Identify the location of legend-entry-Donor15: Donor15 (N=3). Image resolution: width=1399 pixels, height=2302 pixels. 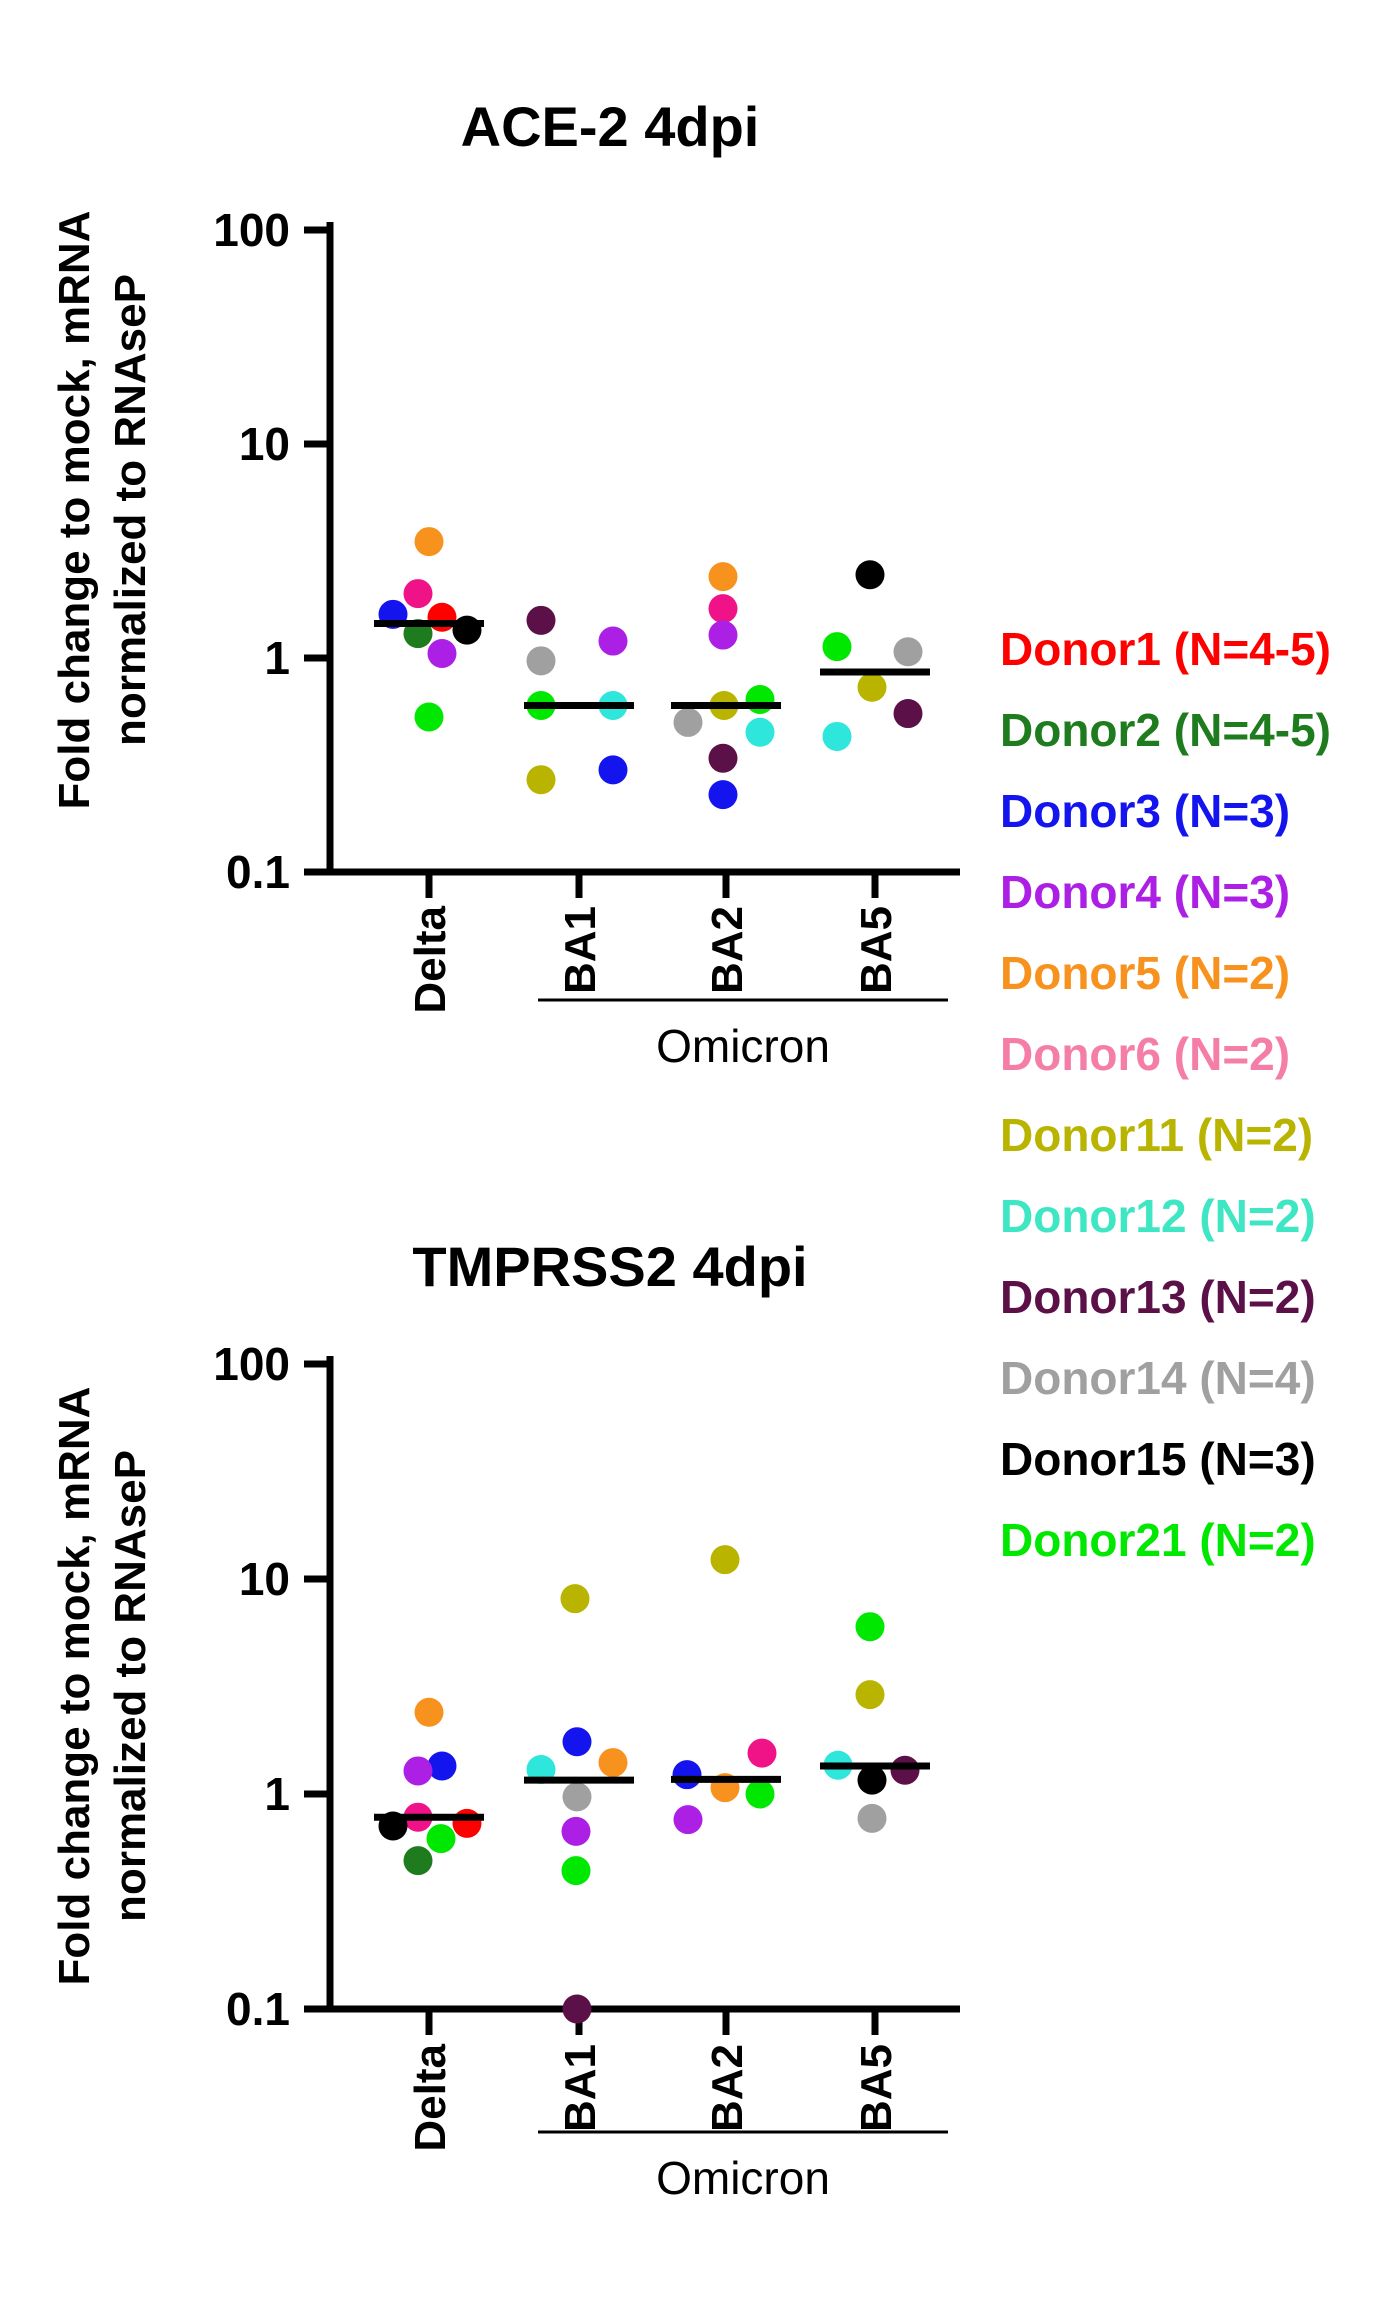
(1165, 1458).